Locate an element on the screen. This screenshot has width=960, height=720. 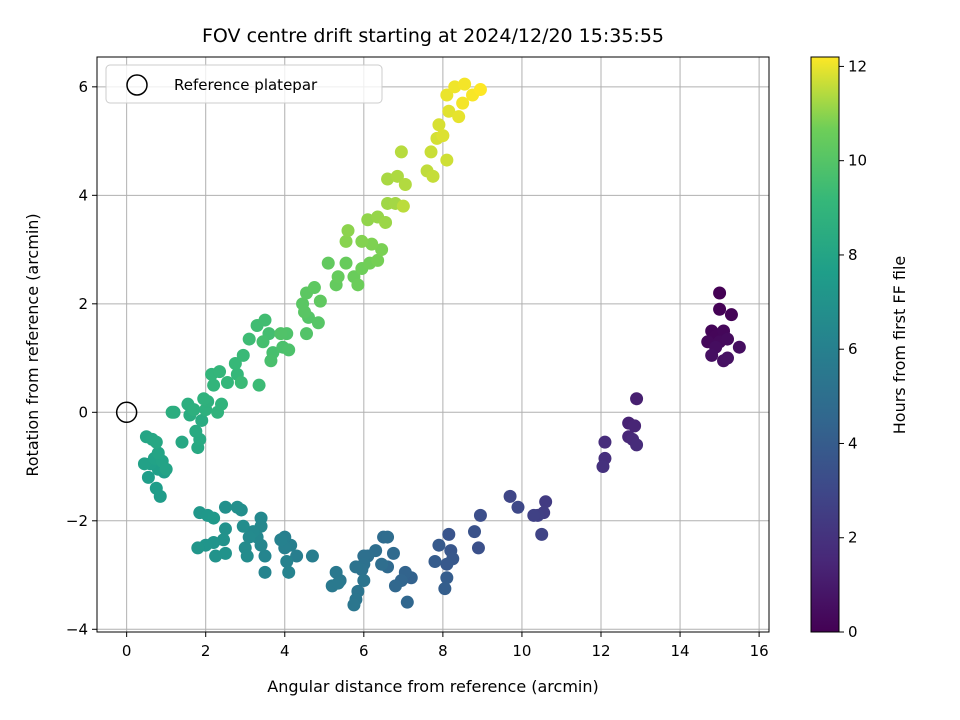
colorbar-tick-label: 4 is located at coordinates (853, 443).